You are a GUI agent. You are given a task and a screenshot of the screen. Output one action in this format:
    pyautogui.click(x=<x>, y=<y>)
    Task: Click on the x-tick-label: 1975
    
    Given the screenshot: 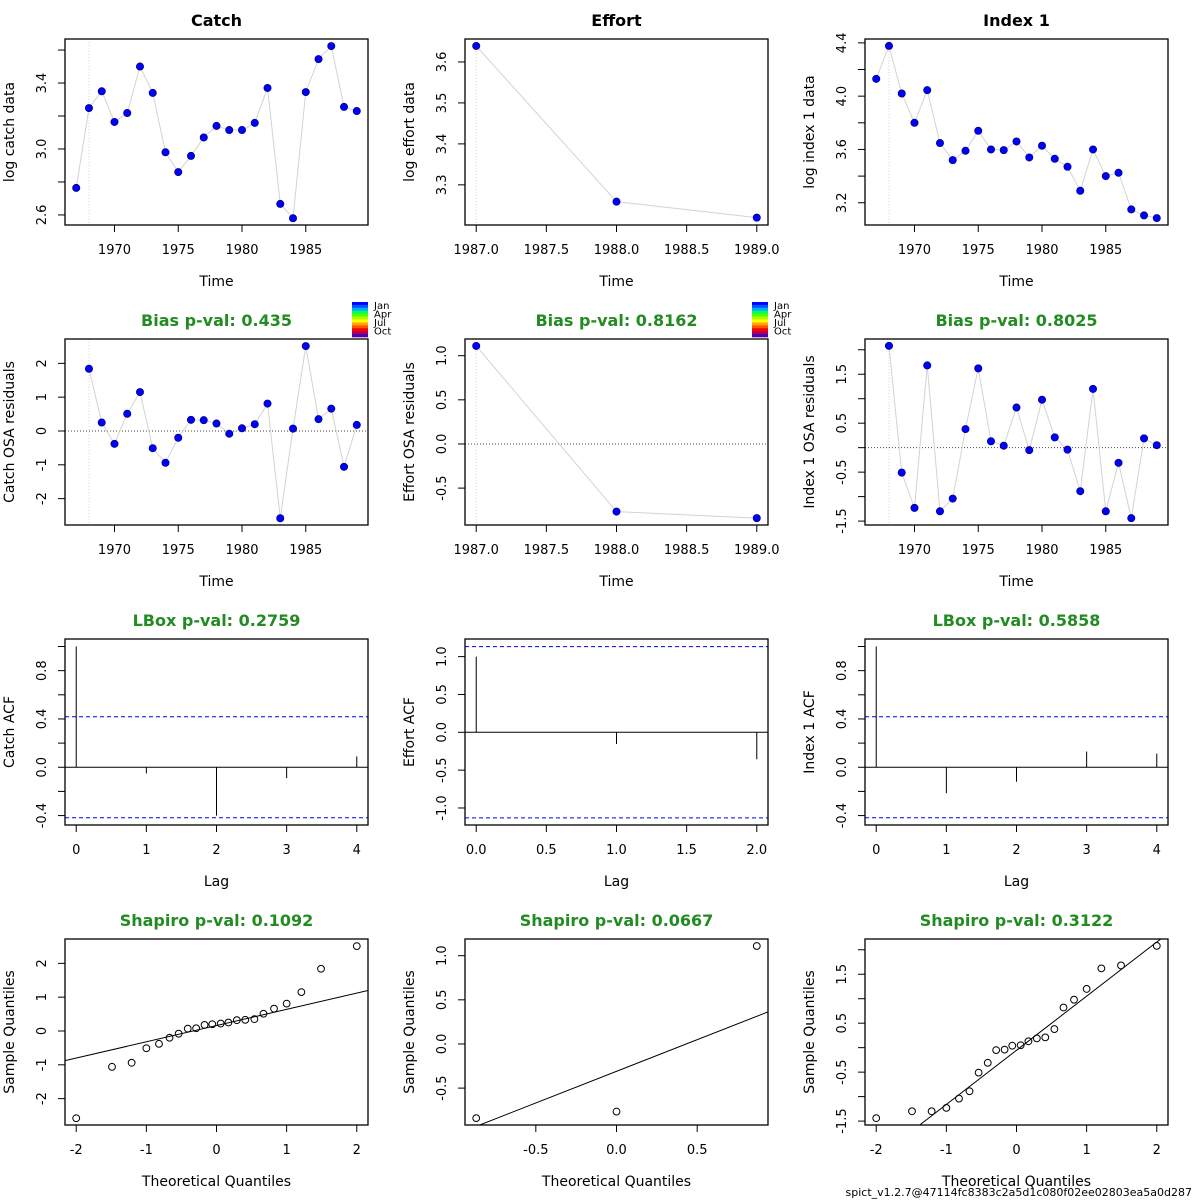 What is the action you would take?
    pyautogui.click(x=978, y=250)
    